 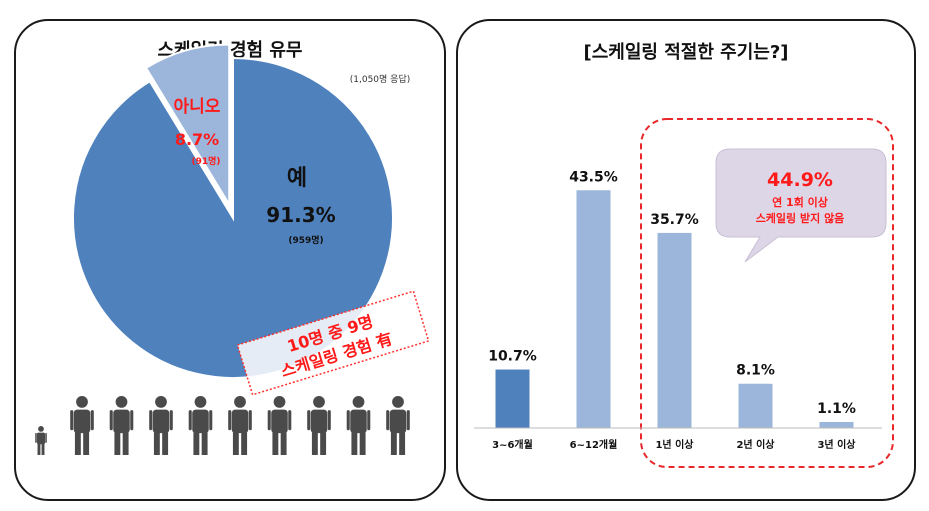 I want to click on pie-subtitle: (1,050명 응답), so click(x=380, y=79).